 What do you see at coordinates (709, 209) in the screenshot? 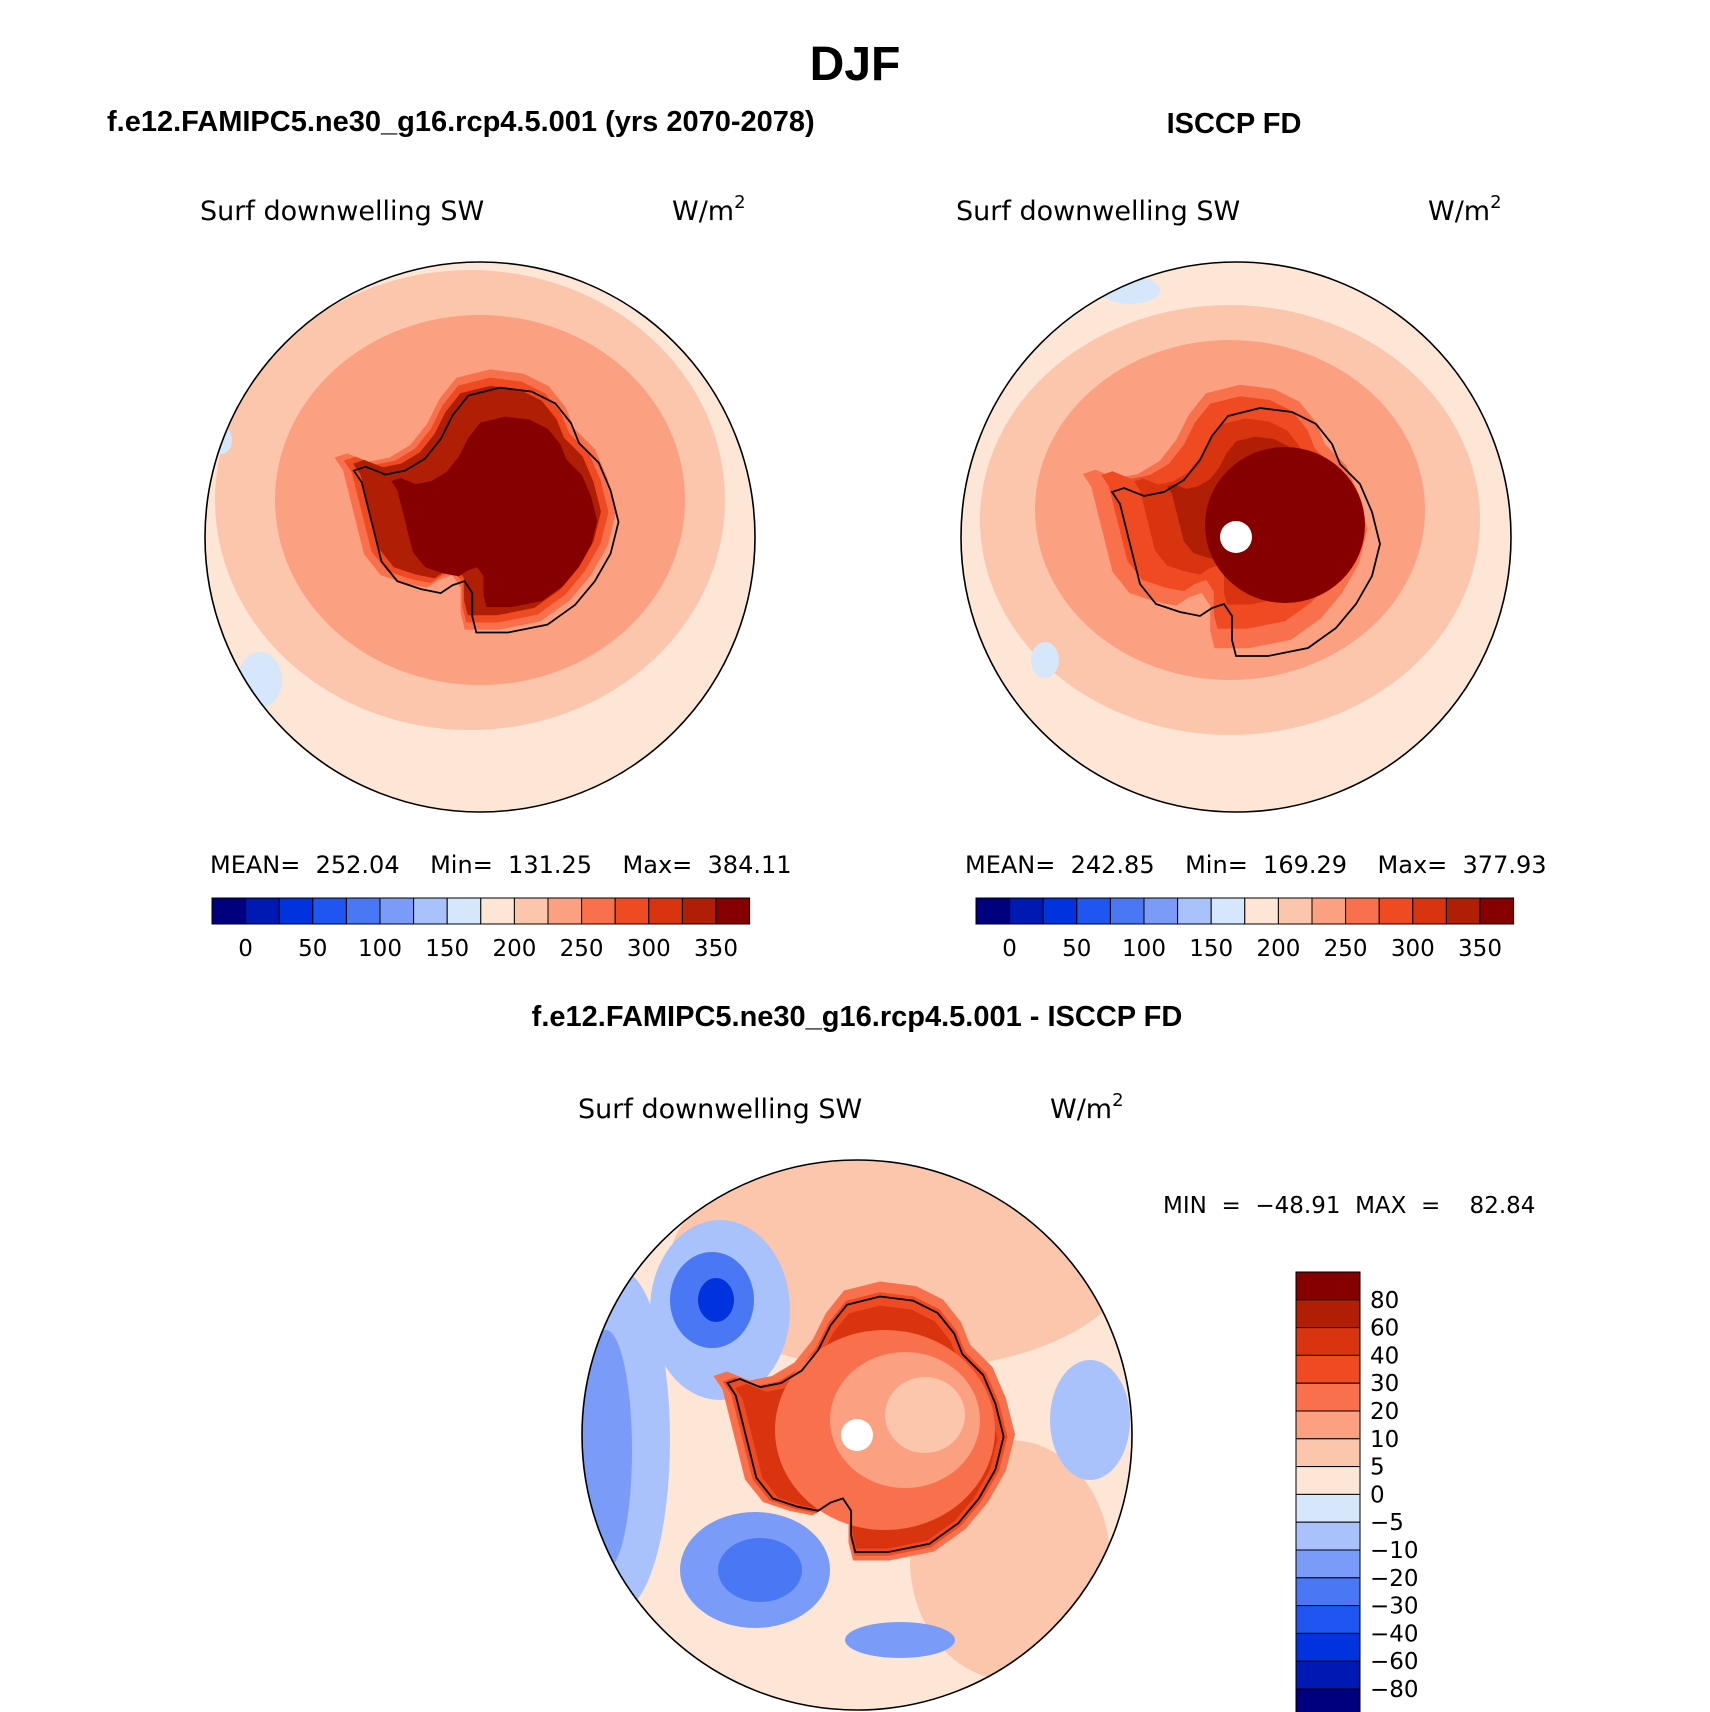
I see `panel-a-units-label: W/m2` at bounding box center [709, 209].